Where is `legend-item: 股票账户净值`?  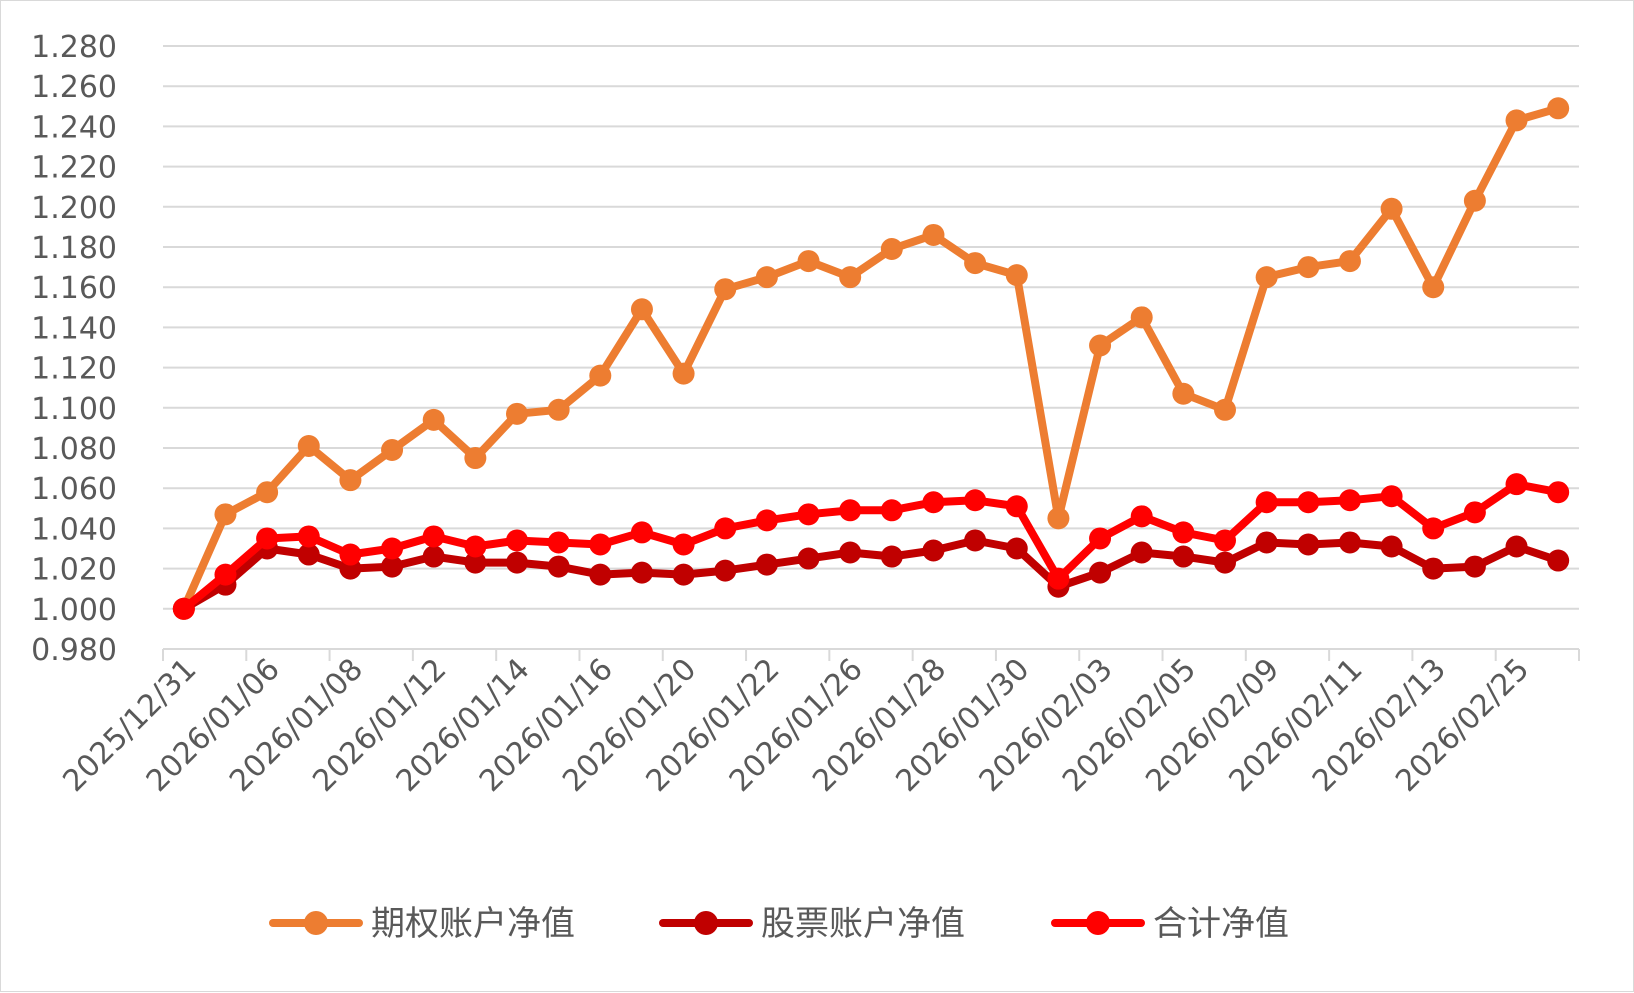 legend-item: 股票账户净值 is located at coordinates (812, 924).